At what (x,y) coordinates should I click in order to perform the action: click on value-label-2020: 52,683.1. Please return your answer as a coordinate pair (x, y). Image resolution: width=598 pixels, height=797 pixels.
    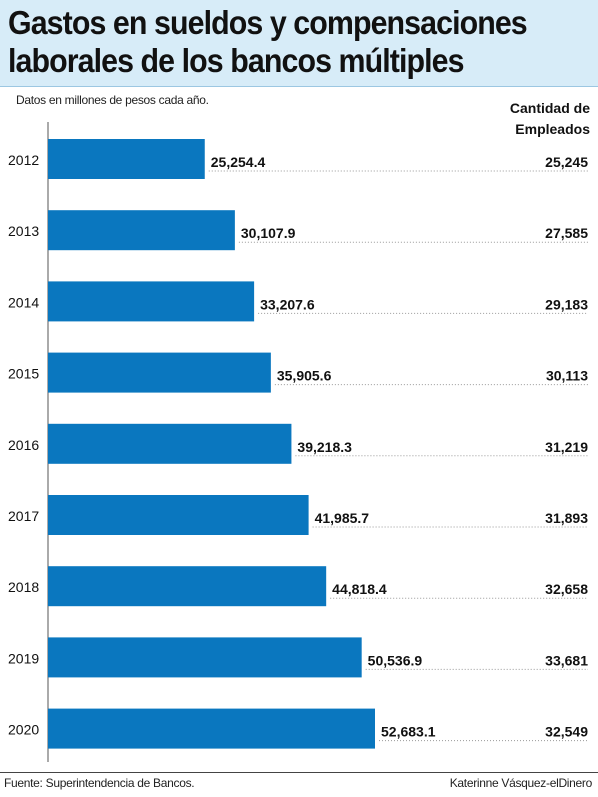
    Looking at the image, I should click on (408, 732).